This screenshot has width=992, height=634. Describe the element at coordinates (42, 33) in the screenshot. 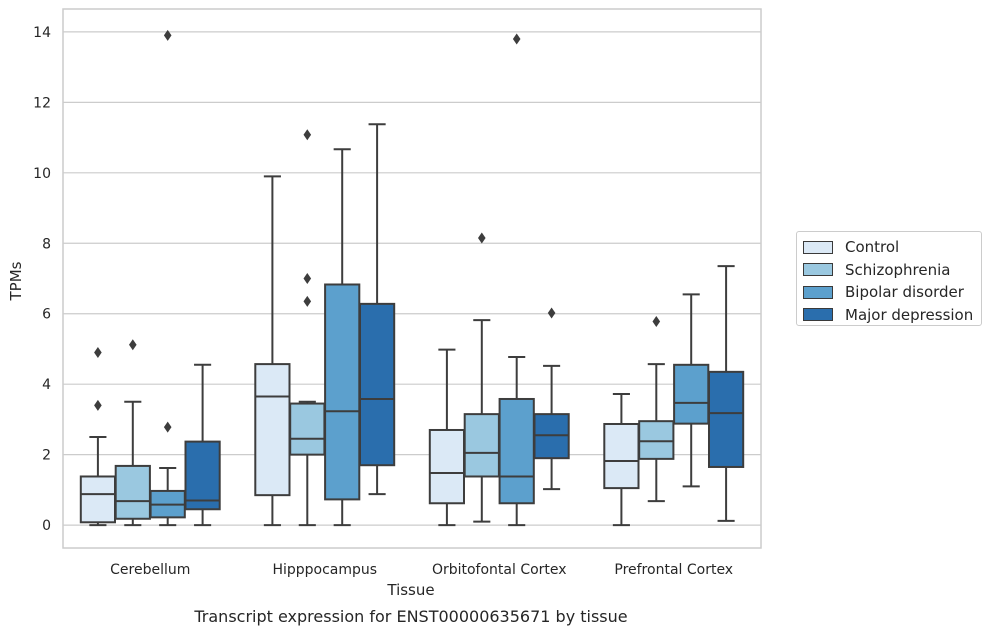

I see `y-tick-label: 14` at that location.